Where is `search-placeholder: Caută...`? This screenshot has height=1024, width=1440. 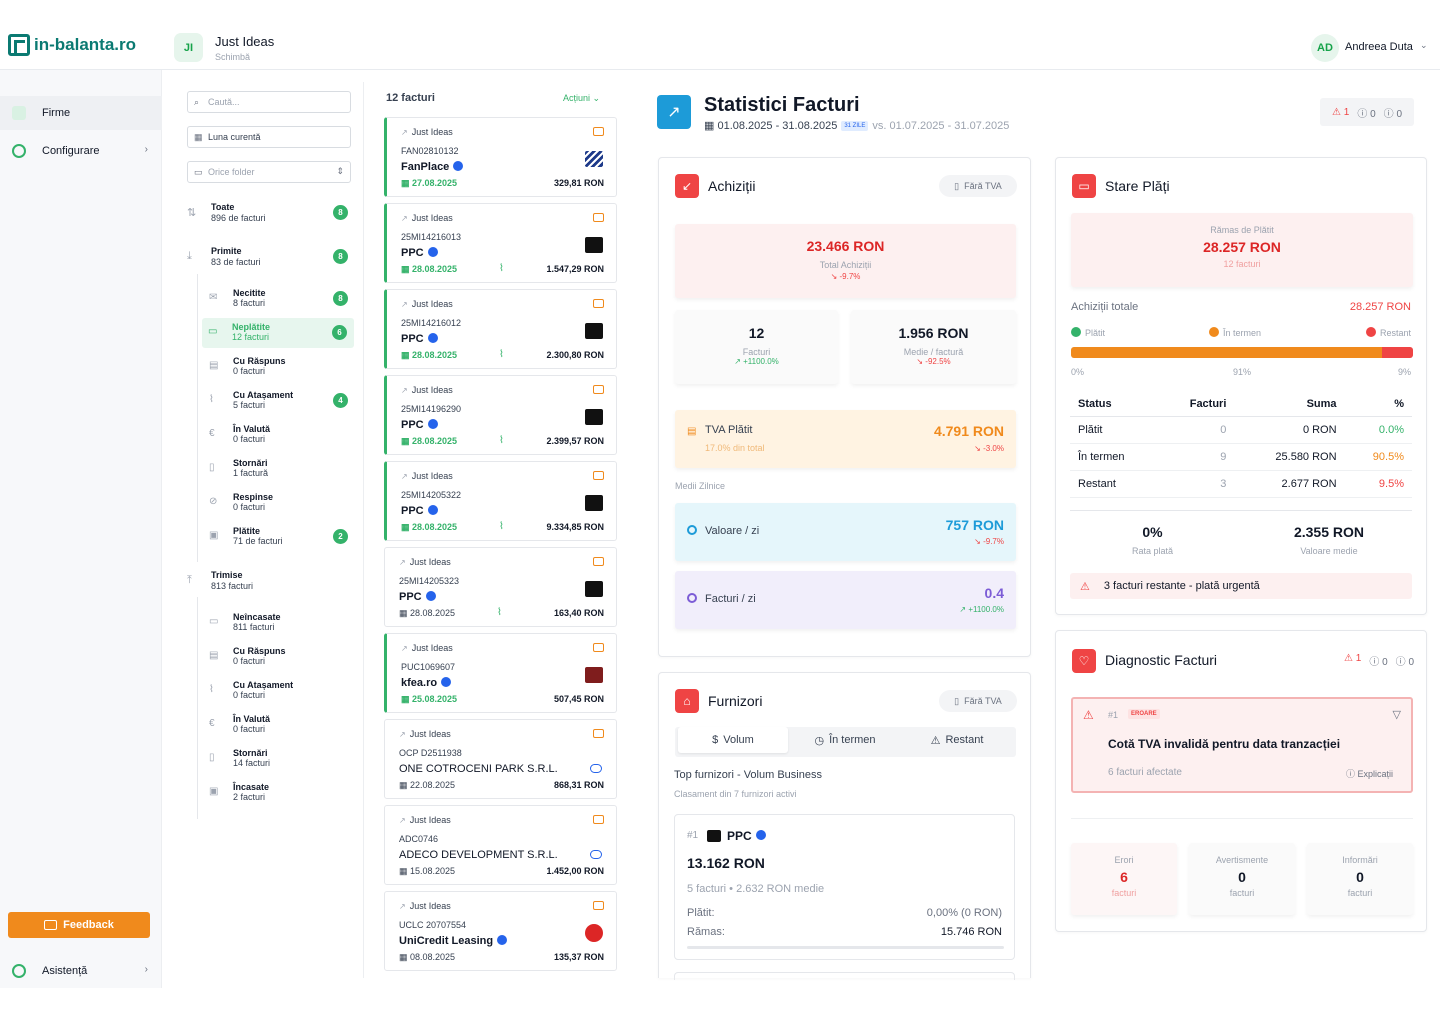
search-placeholder: Caută... is located at coordinates (224, 102).